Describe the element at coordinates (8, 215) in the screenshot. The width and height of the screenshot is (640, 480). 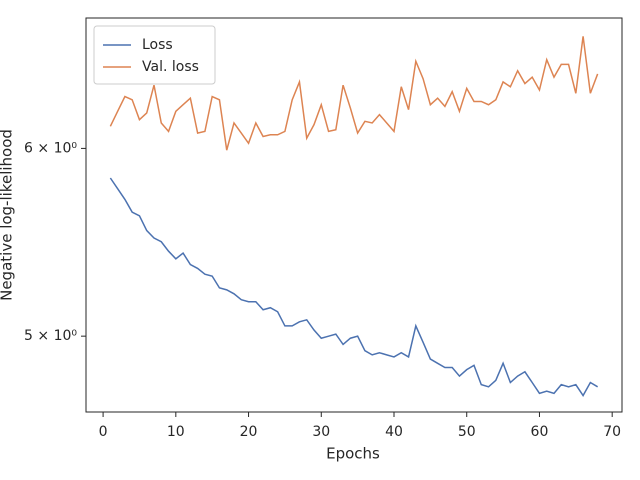
I see `y-axis-label: Negative log-likelihood` at that location.